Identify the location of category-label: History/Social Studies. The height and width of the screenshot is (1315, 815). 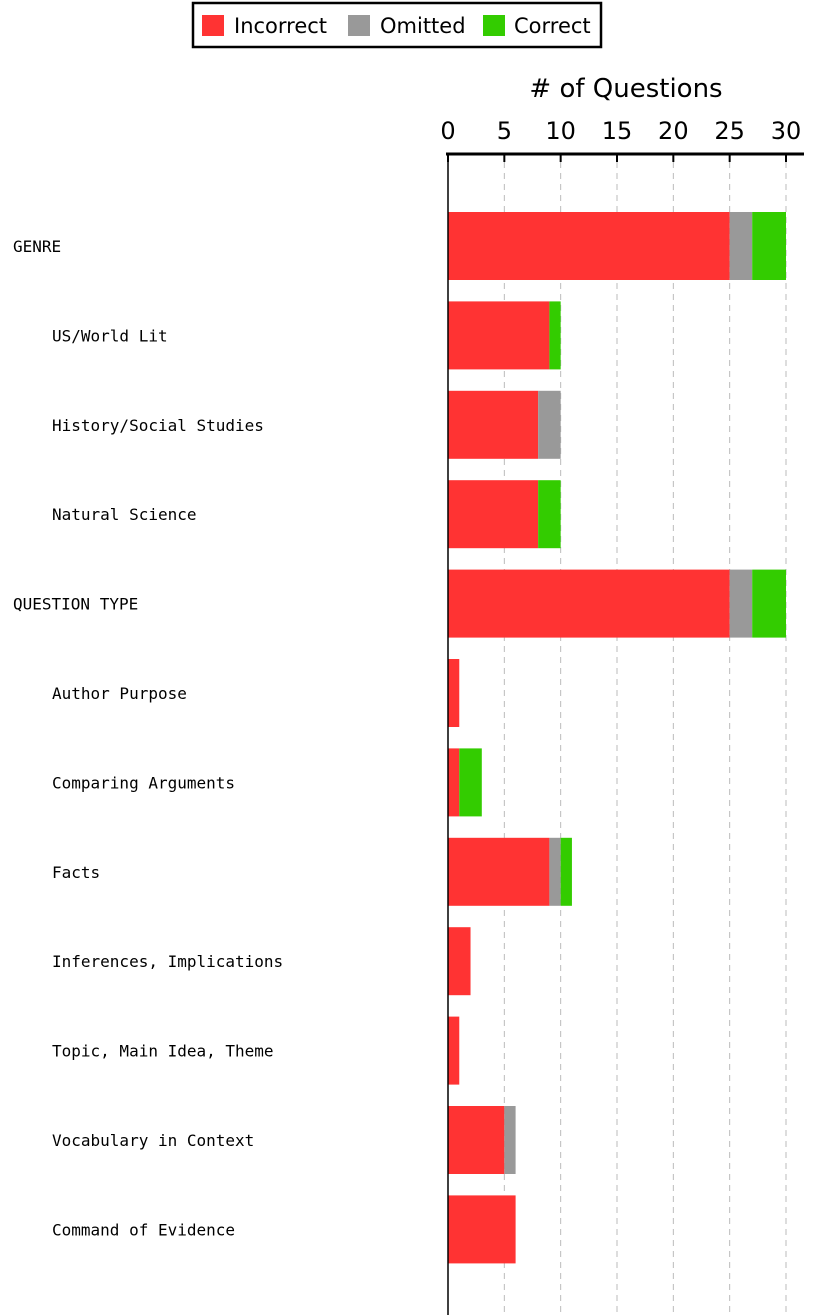
(158, 425).